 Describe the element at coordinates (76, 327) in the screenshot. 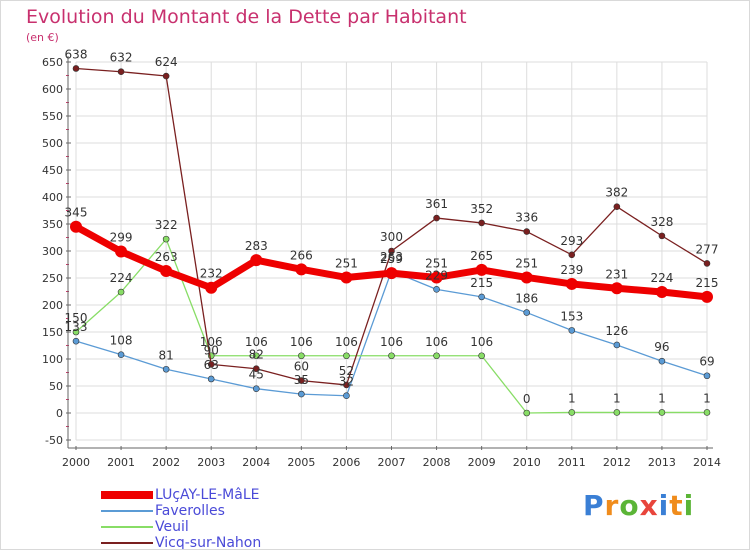

I see `data-label-1: 133` at that location.